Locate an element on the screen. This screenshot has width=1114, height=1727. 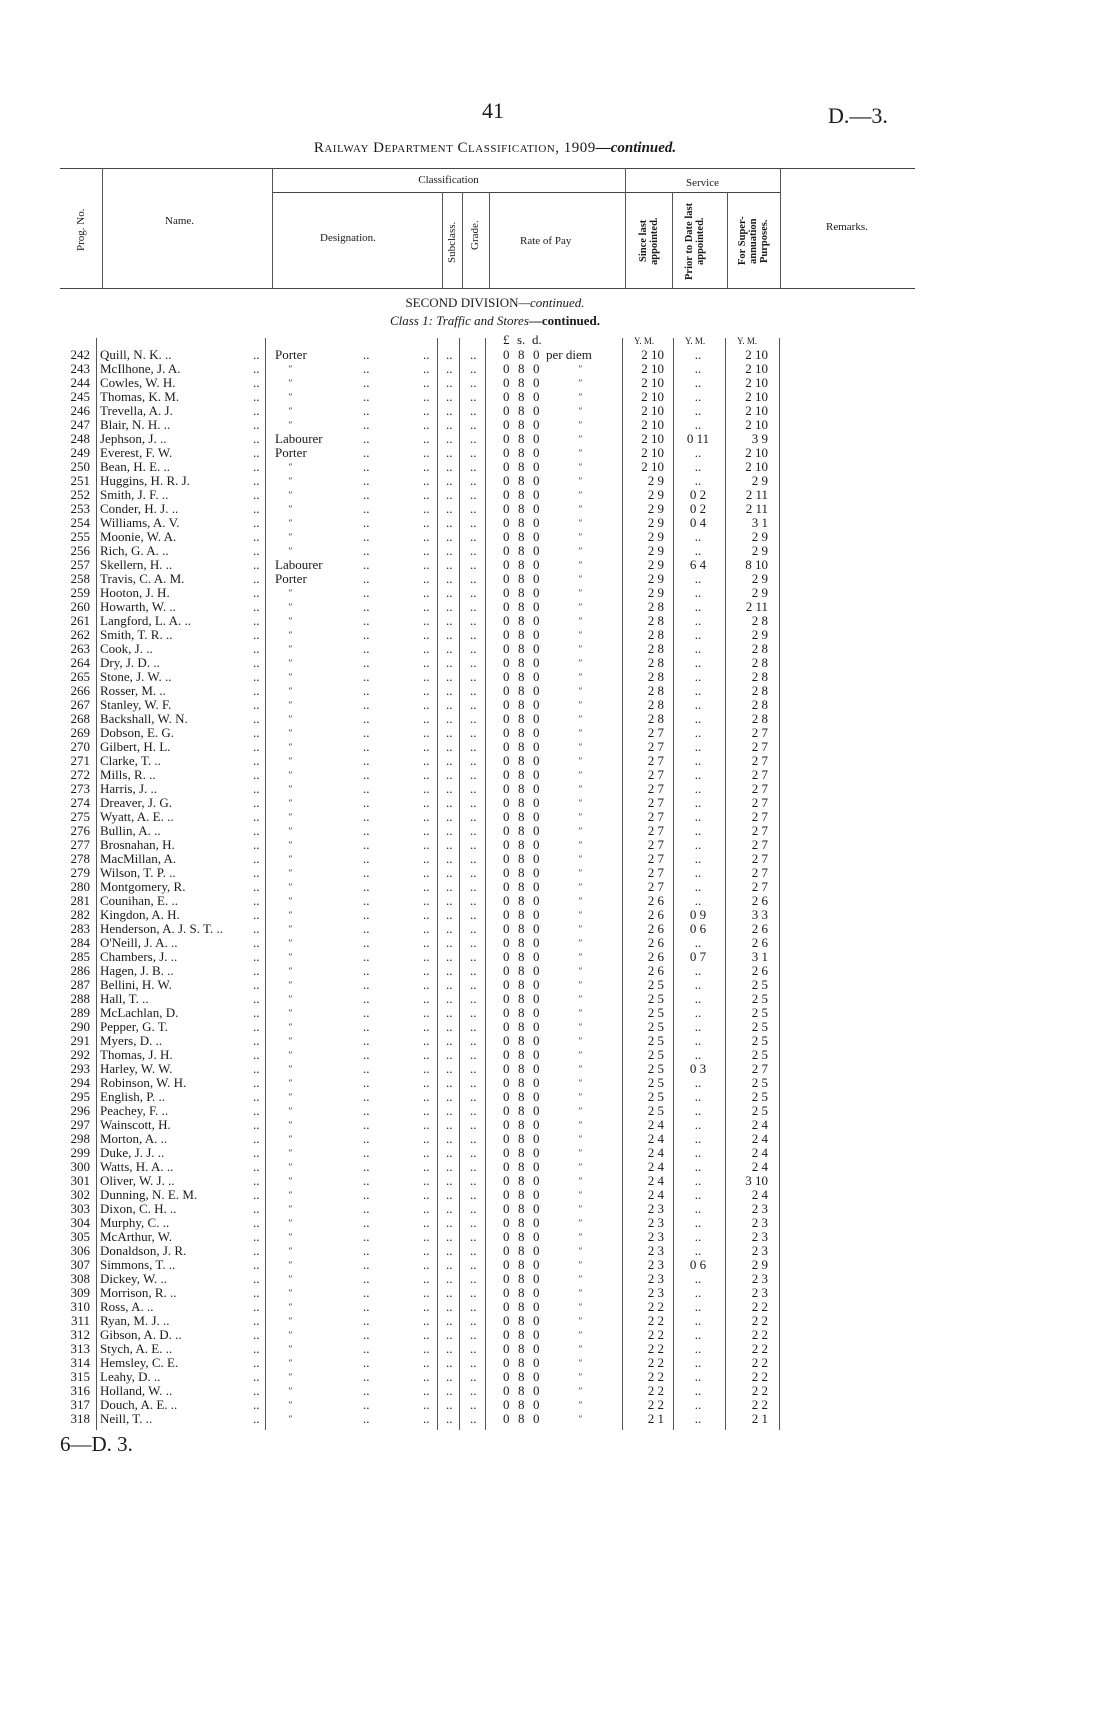
name: Morton, A. .. is located at coordinates (134, 1138).